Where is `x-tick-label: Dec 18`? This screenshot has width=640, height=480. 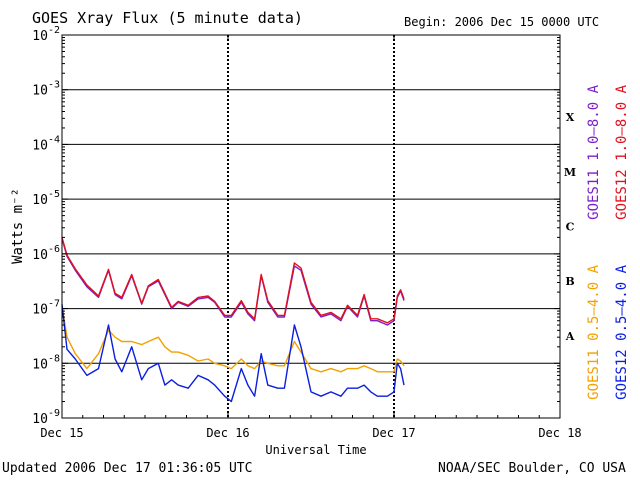
x-tick-label: Dec 18 is located at coordinates (559, 433).